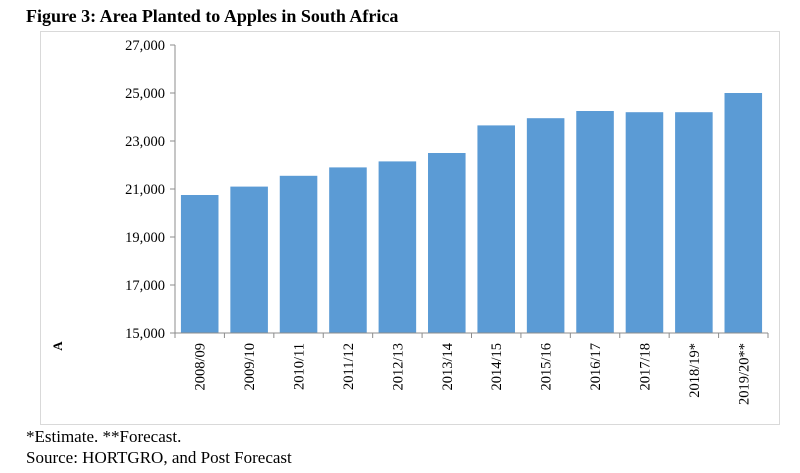 The image size is (800, 473). I want to click on bar-2009/10, so click(249, 259).